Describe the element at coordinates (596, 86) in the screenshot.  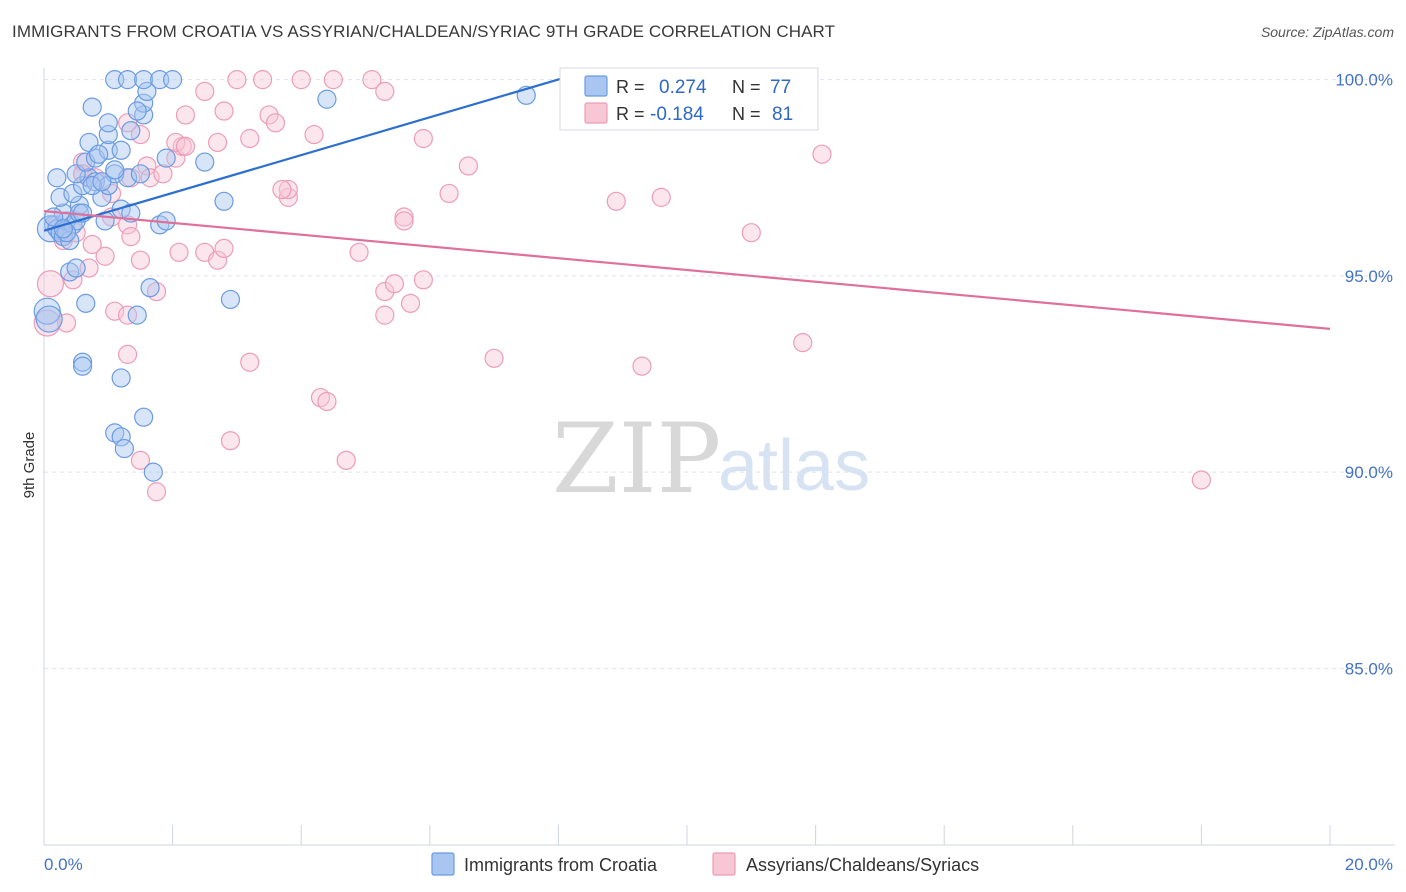
I see `legend-swatch-croatia` at that location.